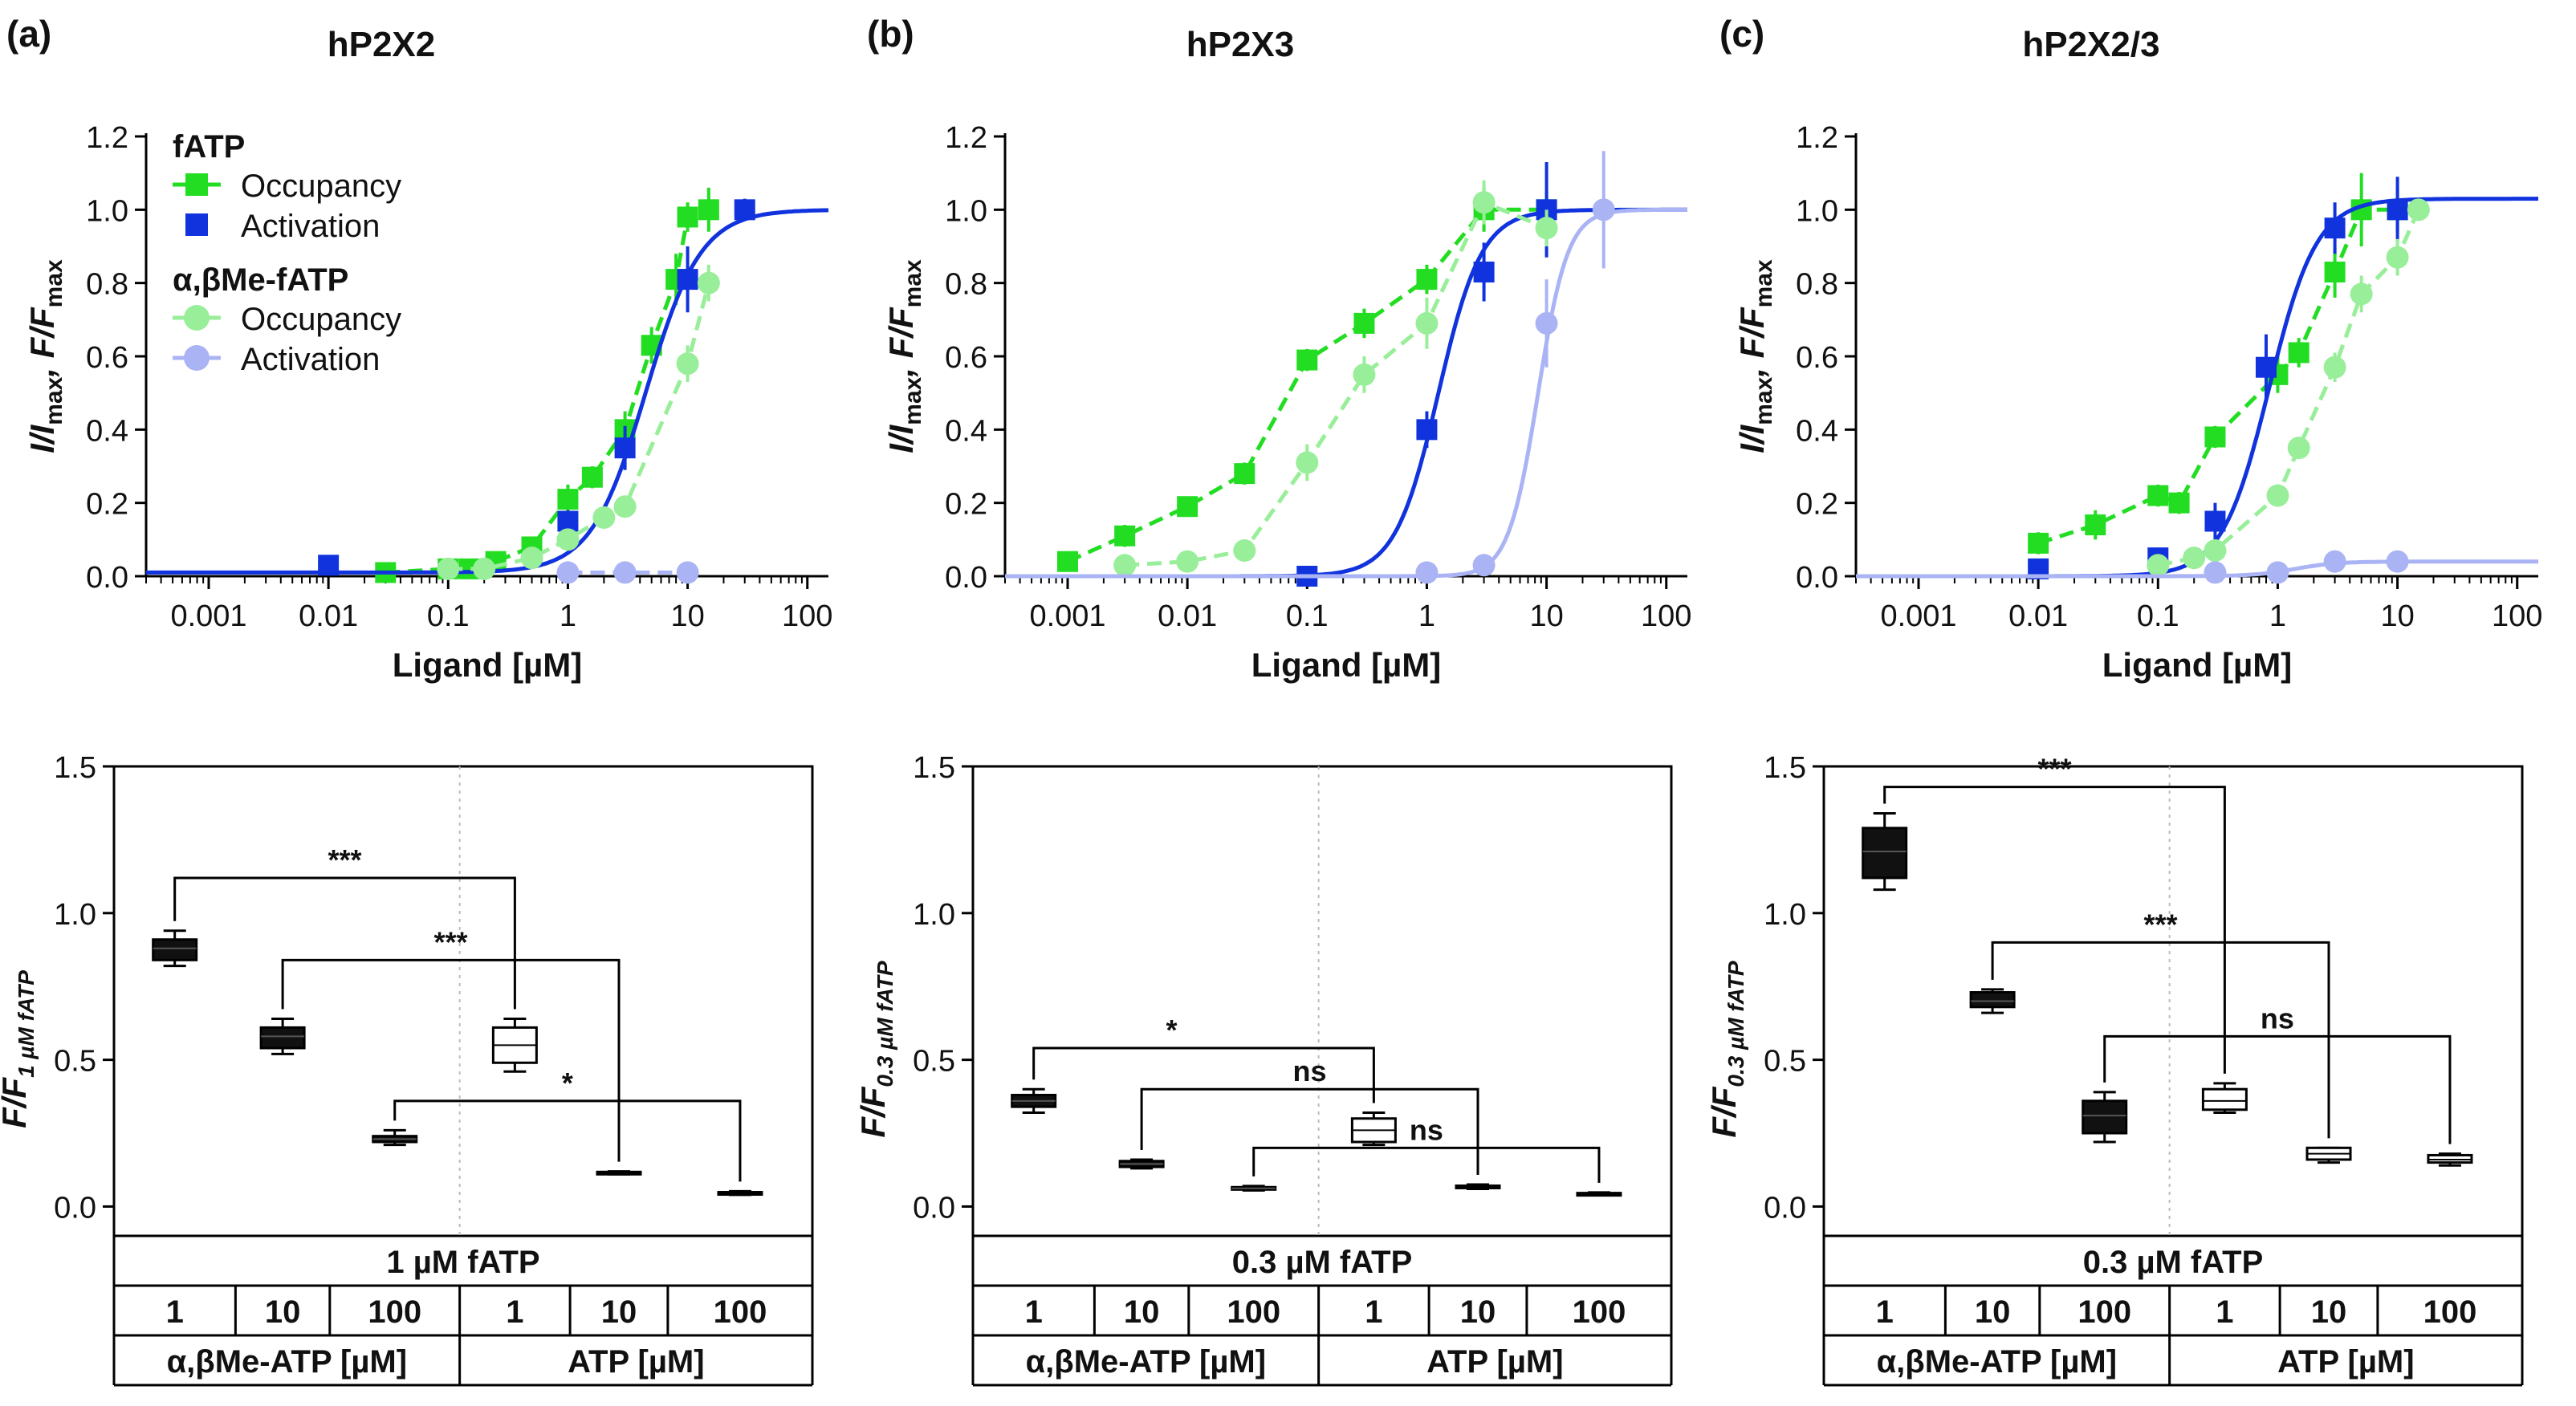 Image resolution: width=2576 pixels, height=1406 pixels. Describe the element at coordinates (2397, 616) in the screenshot. I see `x-tick-label: 10` at that location.